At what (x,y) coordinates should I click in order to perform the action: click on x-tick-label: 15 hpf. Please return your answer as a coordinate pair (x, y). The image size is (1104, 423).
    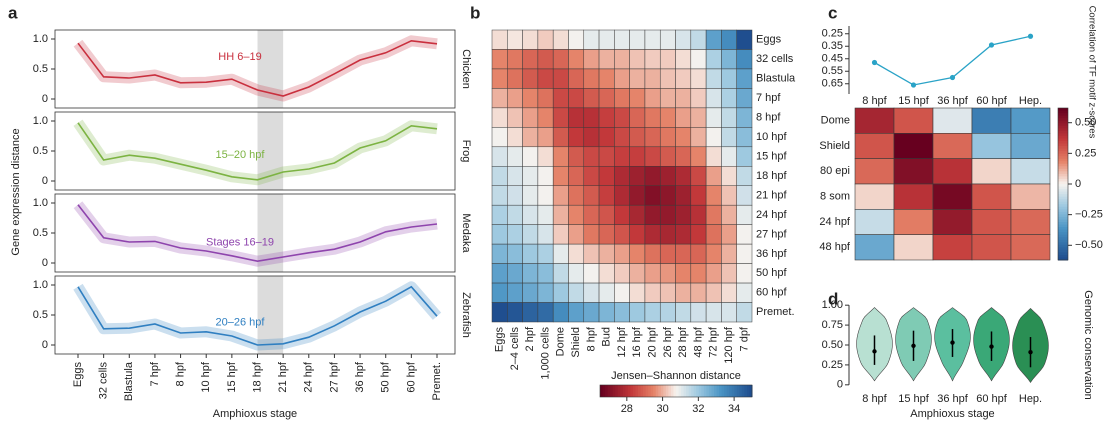
    Looking at the image, I should click on (232, 377).